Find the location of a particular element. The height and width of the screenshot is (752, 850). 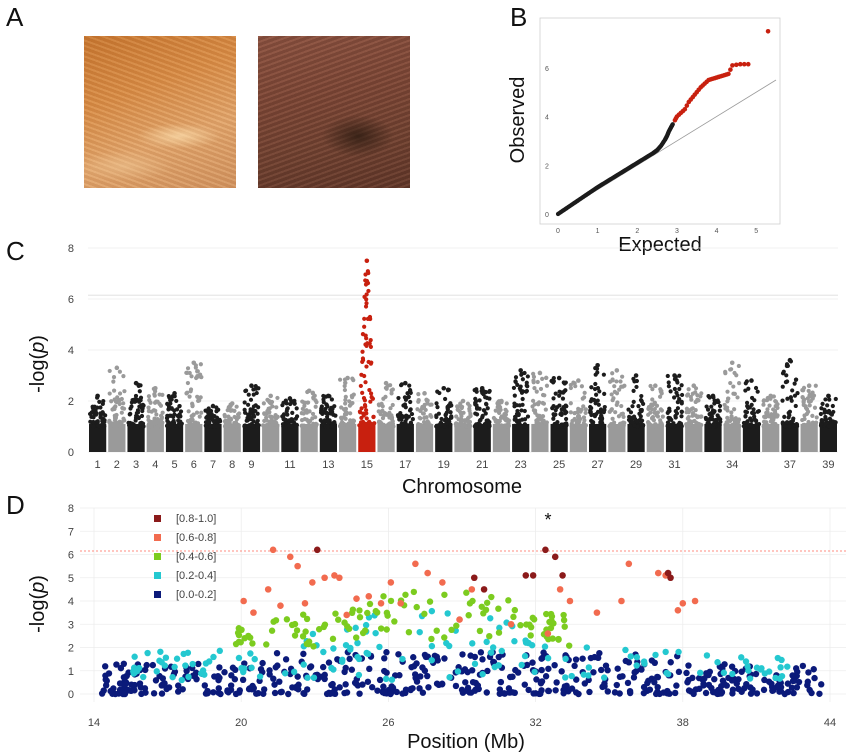

regional-y-tick-label: 6 is located at coordinates (71, 556).